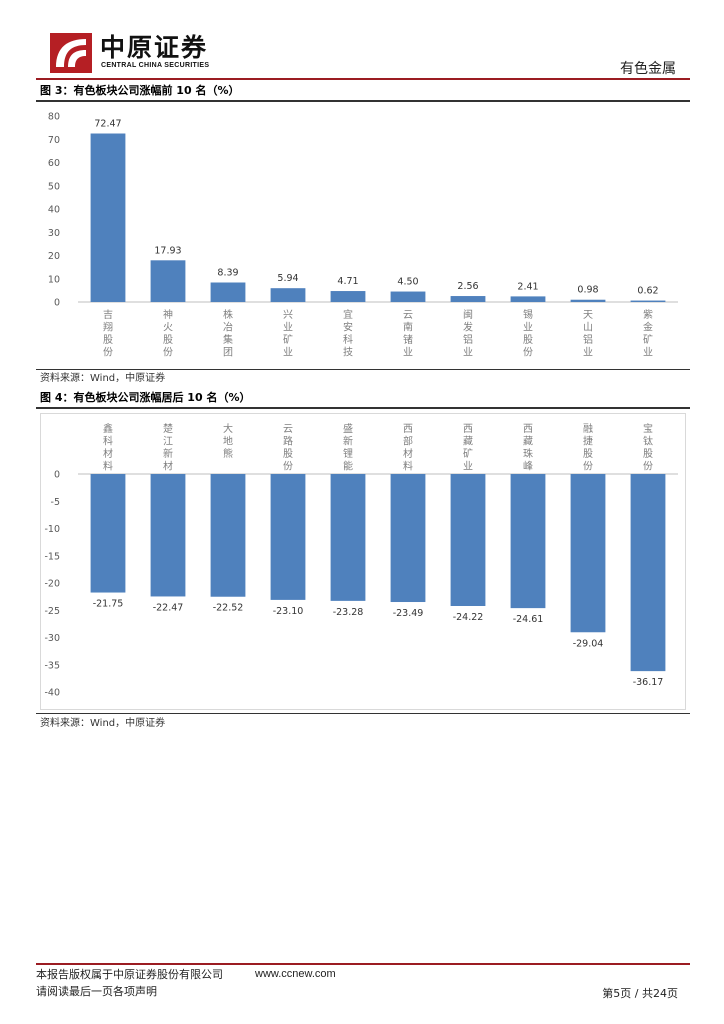 The width and height of the screenshot is (724, 1024). What do you see at coordinates (103, 378) in the screenshot?
I see `figure3-source: 资料来源：Wind，中原证券` at bounding box center [103, 378].